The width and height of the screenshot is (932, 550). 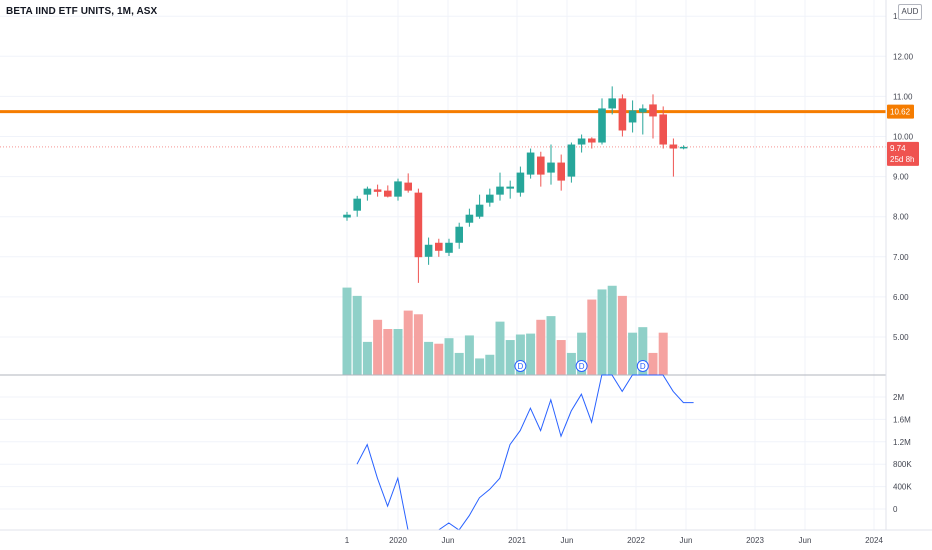 I want to click on time-tick-label: 2021, so click(x=517, y=540).